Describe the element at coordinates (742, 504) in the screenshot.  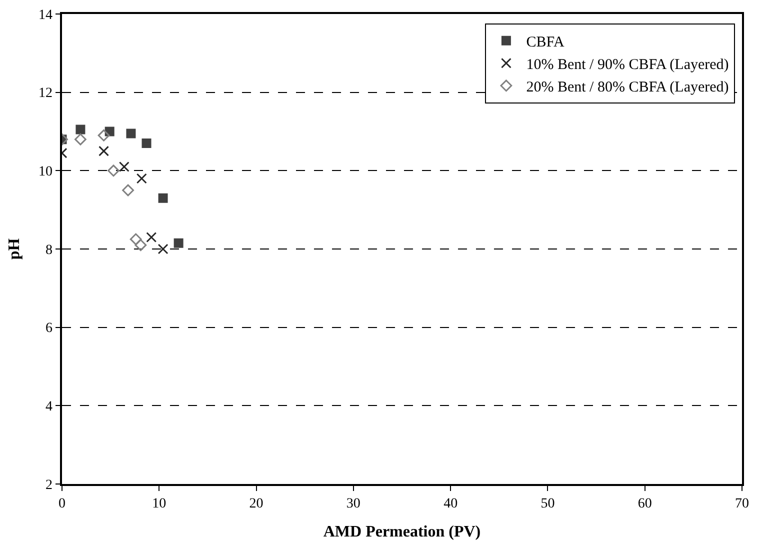
I see `x-tick-label: 70` at that location.